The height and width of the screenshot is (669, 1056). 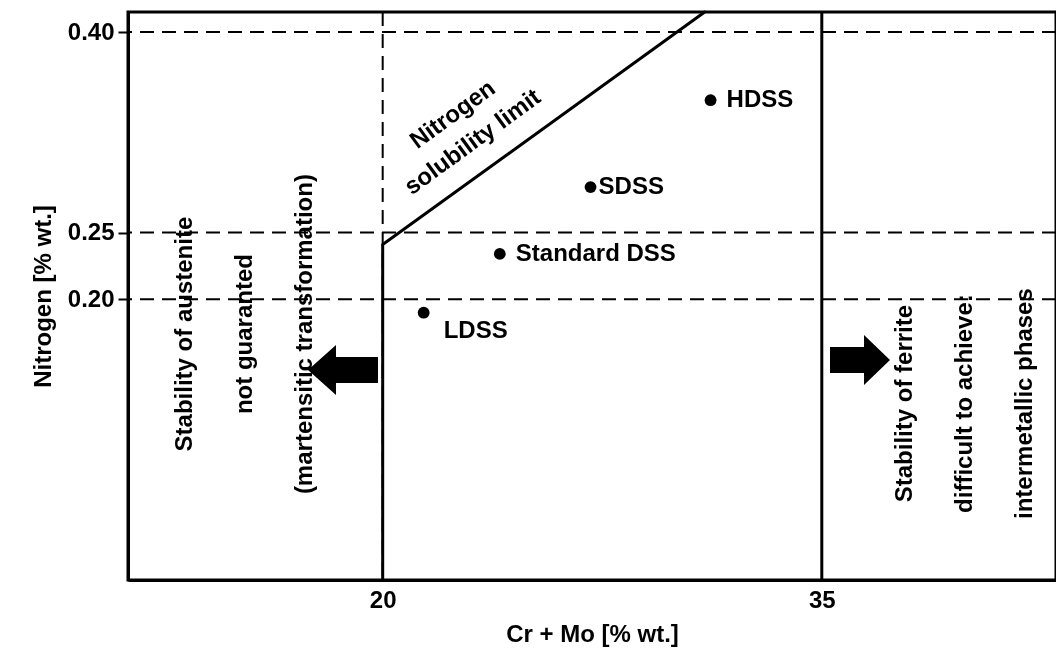 What do you see at coordinates (91, 298) in the screenshot?
I see `y-tick-label: 0.20` at bounding box center [91, 298].